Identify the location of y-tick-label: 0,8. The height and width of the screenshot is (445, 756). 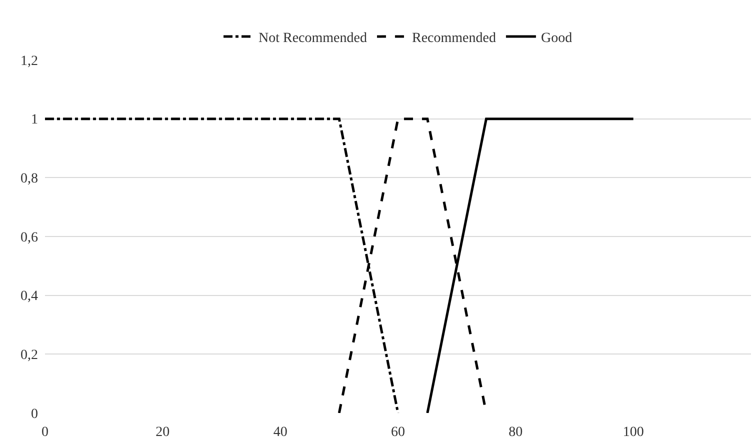
(29, 179).